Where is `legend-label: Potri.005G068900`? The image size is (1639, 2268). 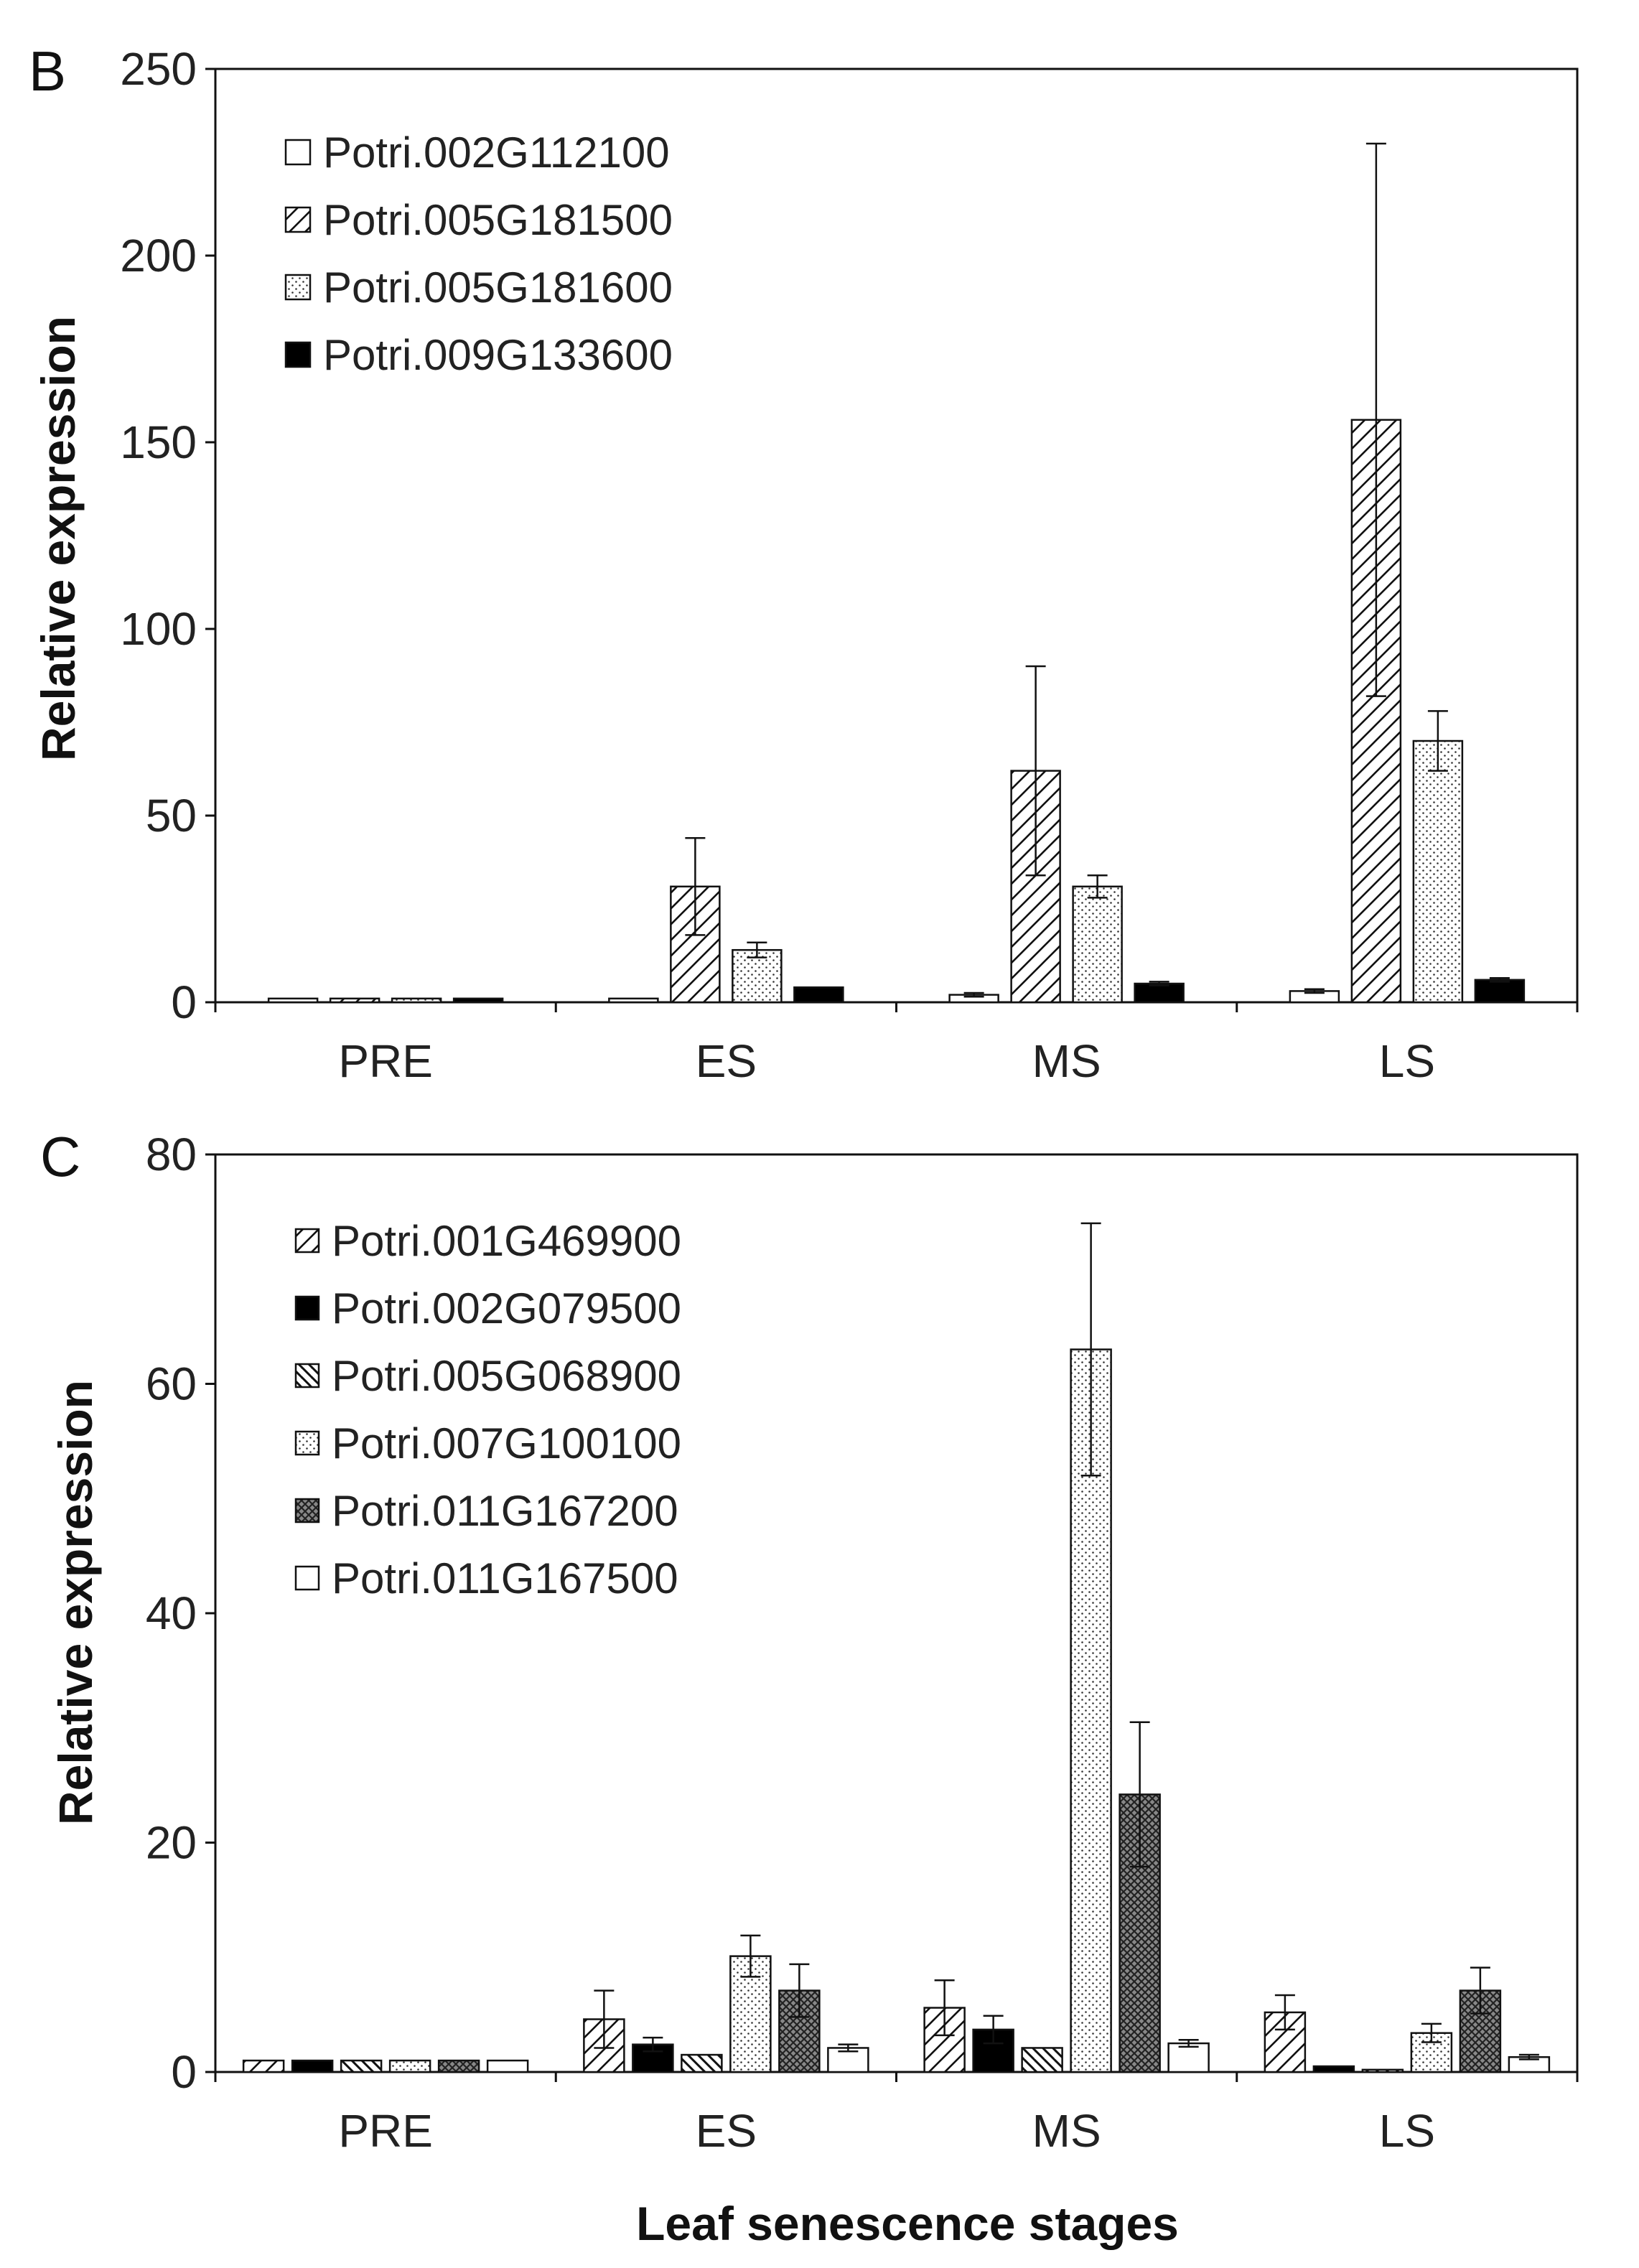
legend-label: Potri.005G068900 is located at coordinates (507, 1376).